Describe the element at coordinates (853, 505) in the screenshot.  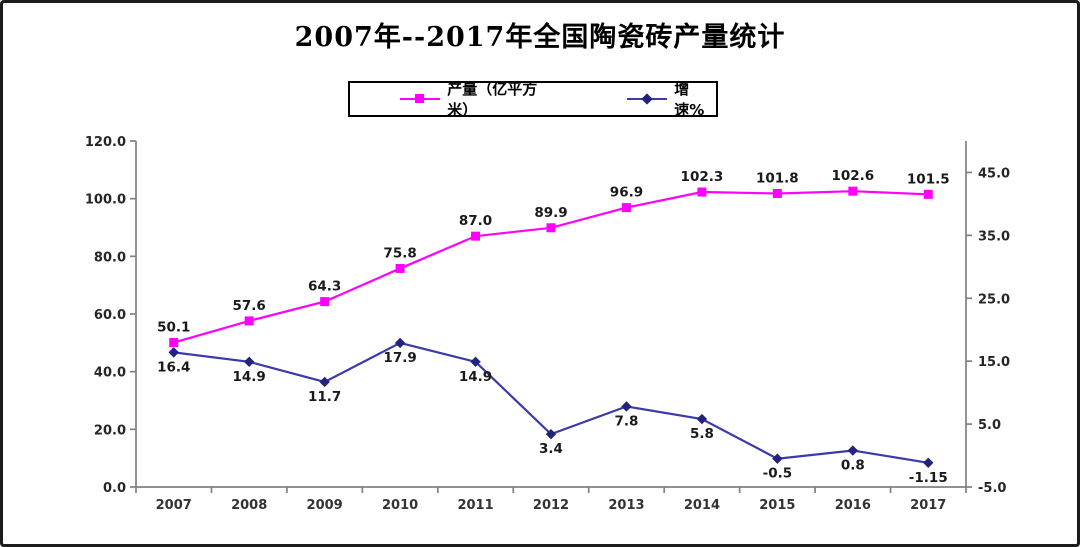
I see `x-axis-year-label: 2016` at that location.